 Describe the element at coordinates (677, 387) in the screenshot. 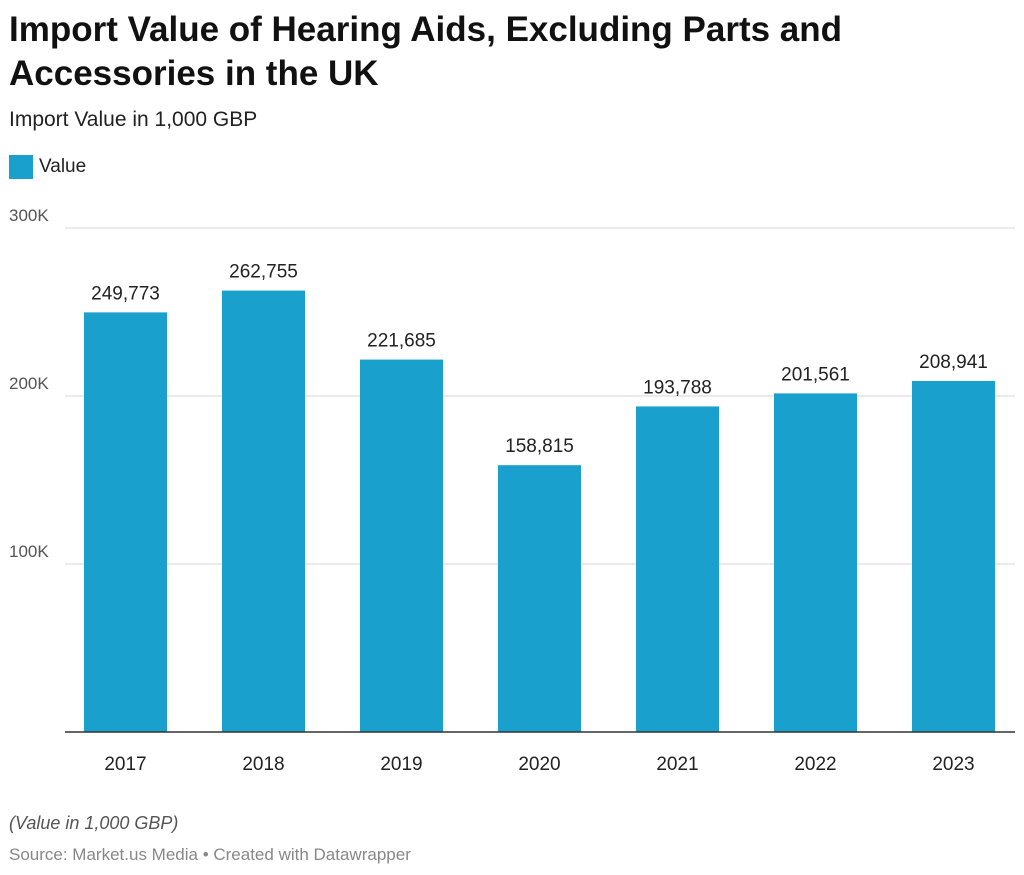

I see `data-label-2021: 193,788` at that location.